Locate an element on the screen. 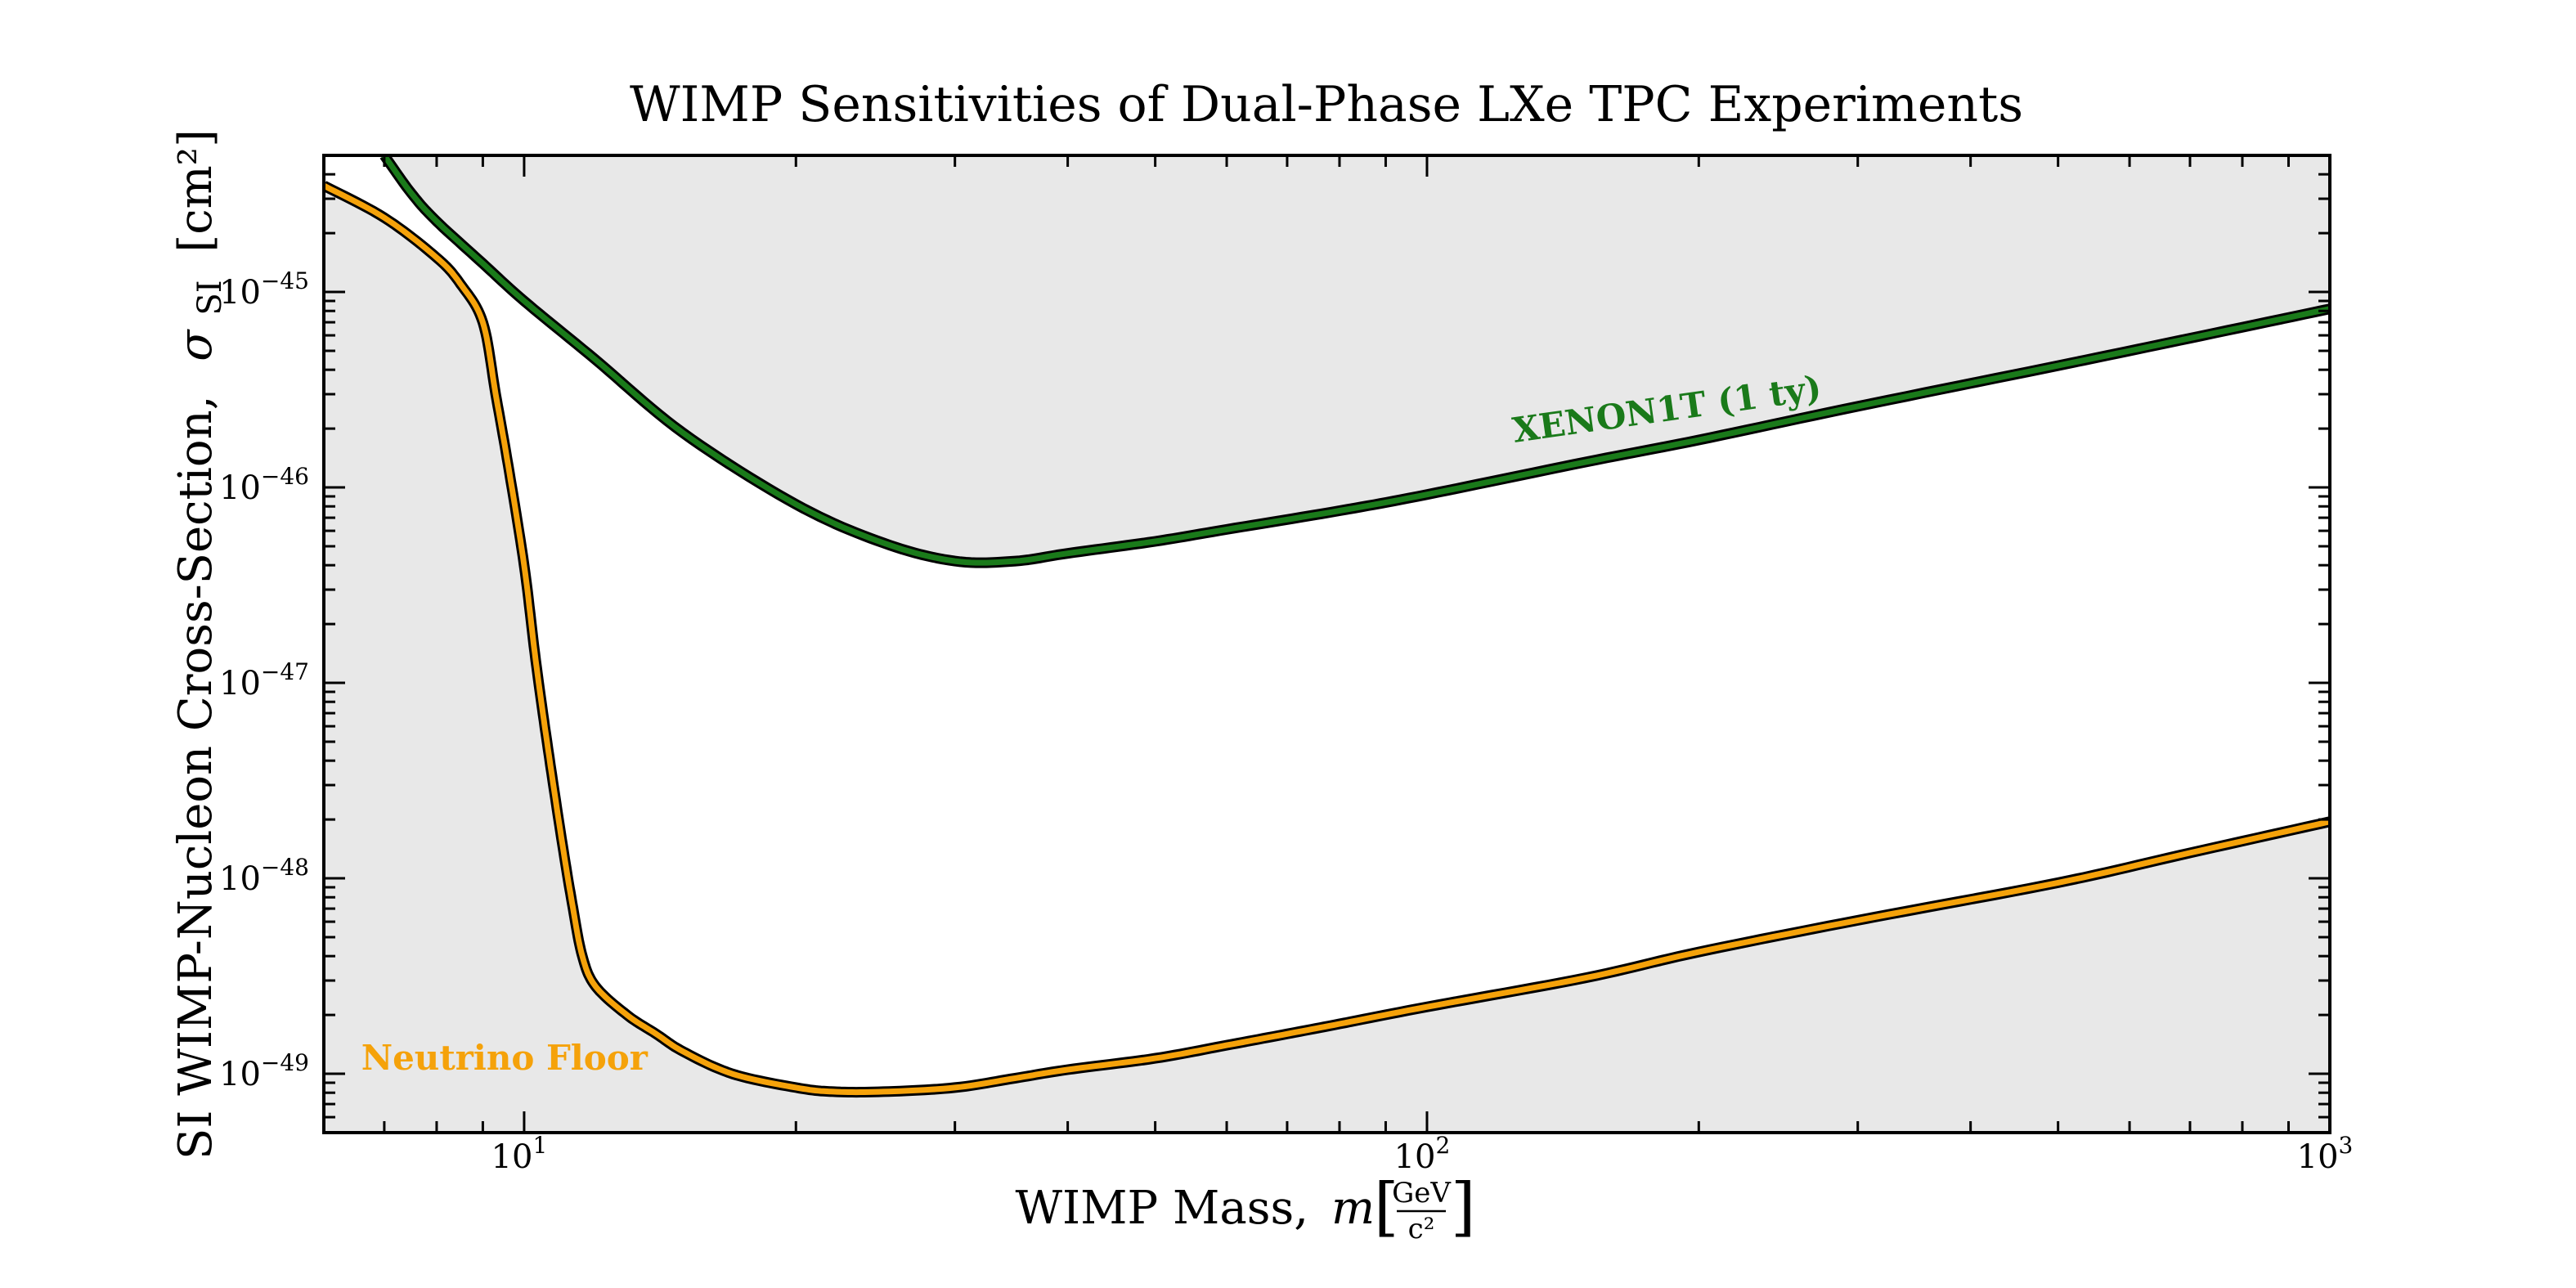 The width and height of the screenshot is (2576, 1288). x-axis-unit-numerator: GeV is located at coordinates (1422, 1193).